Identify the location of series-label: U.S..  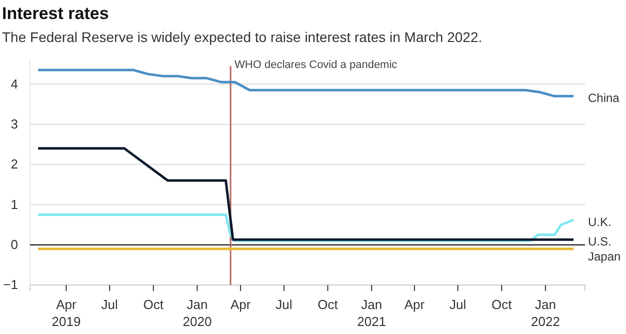
(600, 241).